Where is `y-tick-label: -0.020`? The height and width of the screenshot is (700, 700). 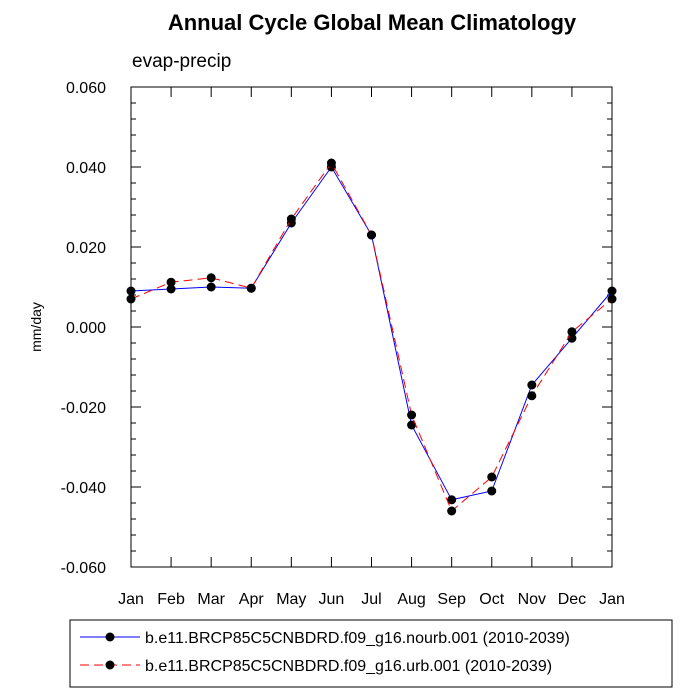
y-tick-label: -0.020 is located at coordinates (83, 408).